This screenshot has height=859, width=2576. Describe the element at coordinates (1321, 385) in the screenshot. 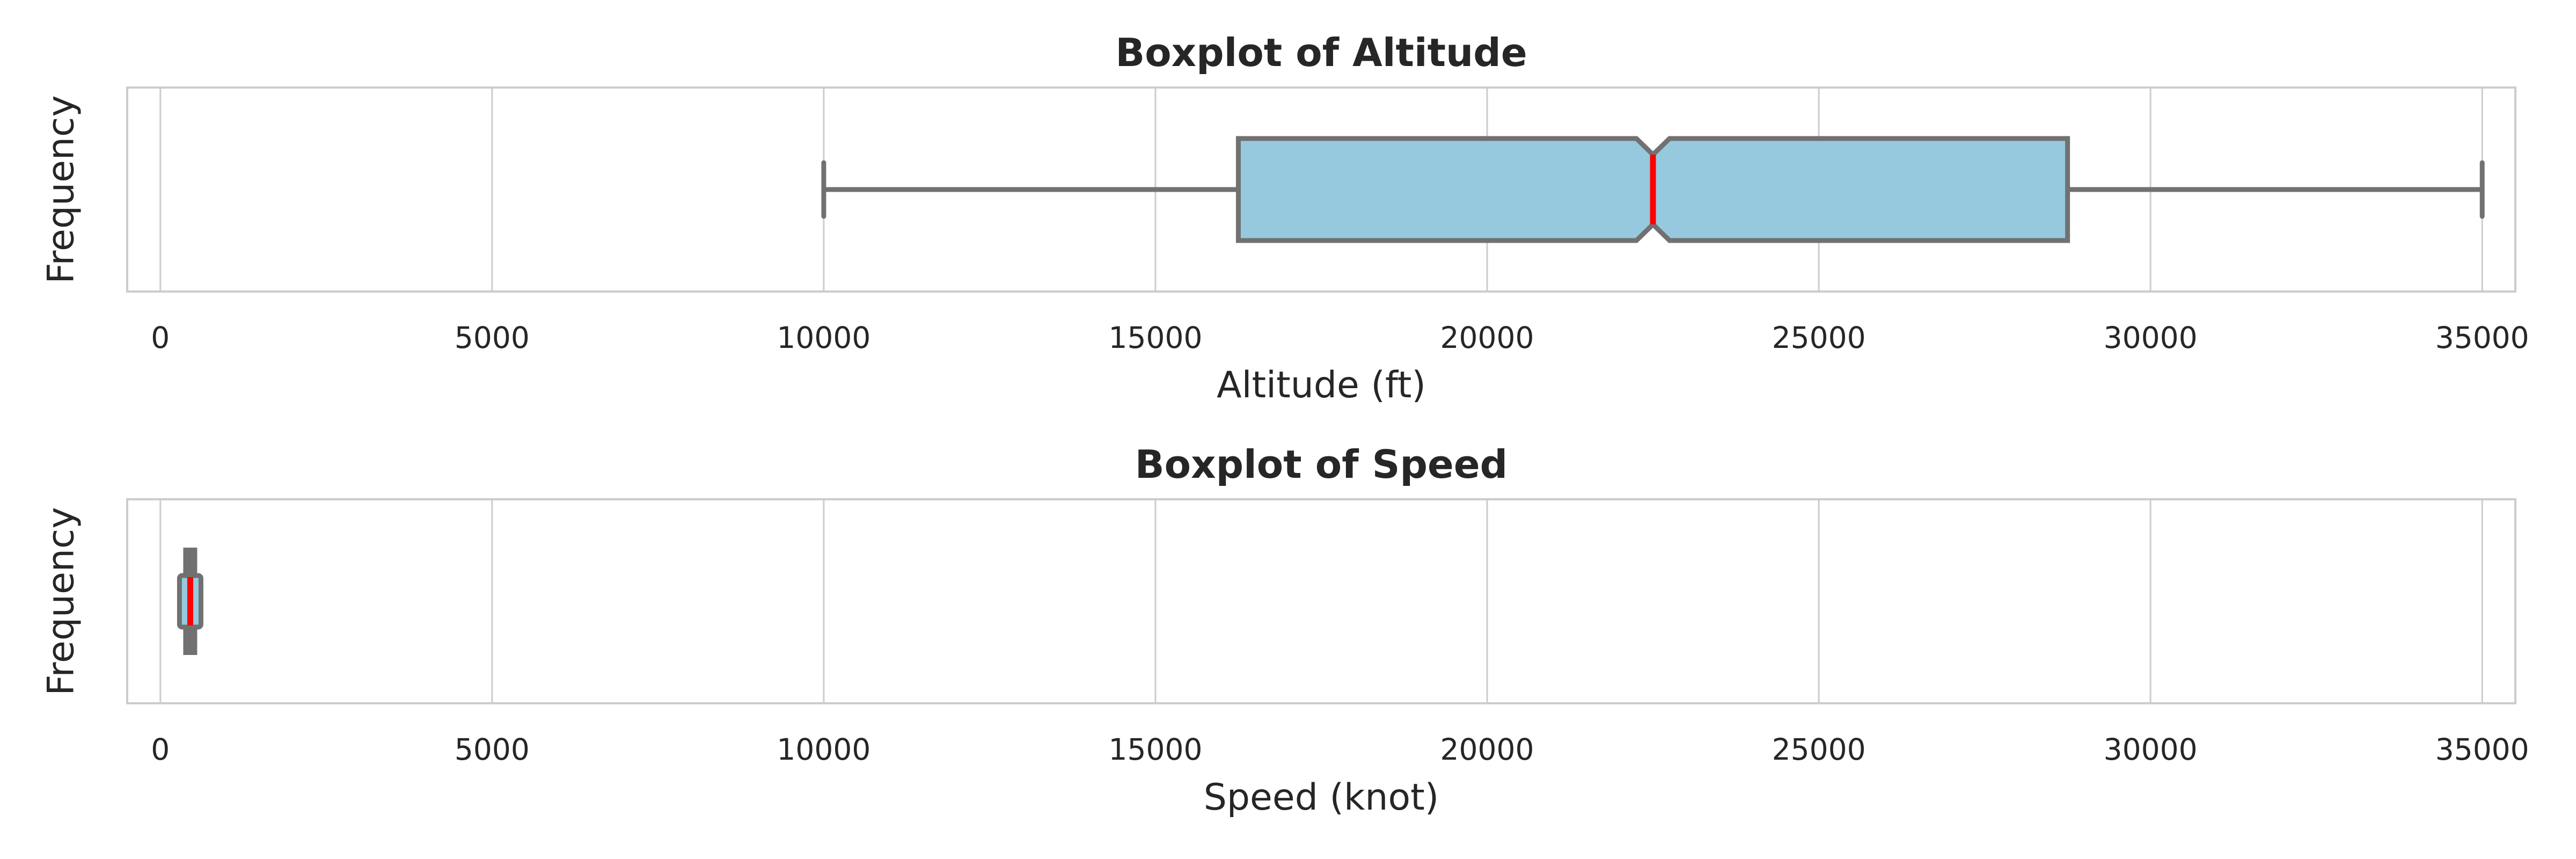

I see `x-axis-label: Altitude (ft)` at that location.